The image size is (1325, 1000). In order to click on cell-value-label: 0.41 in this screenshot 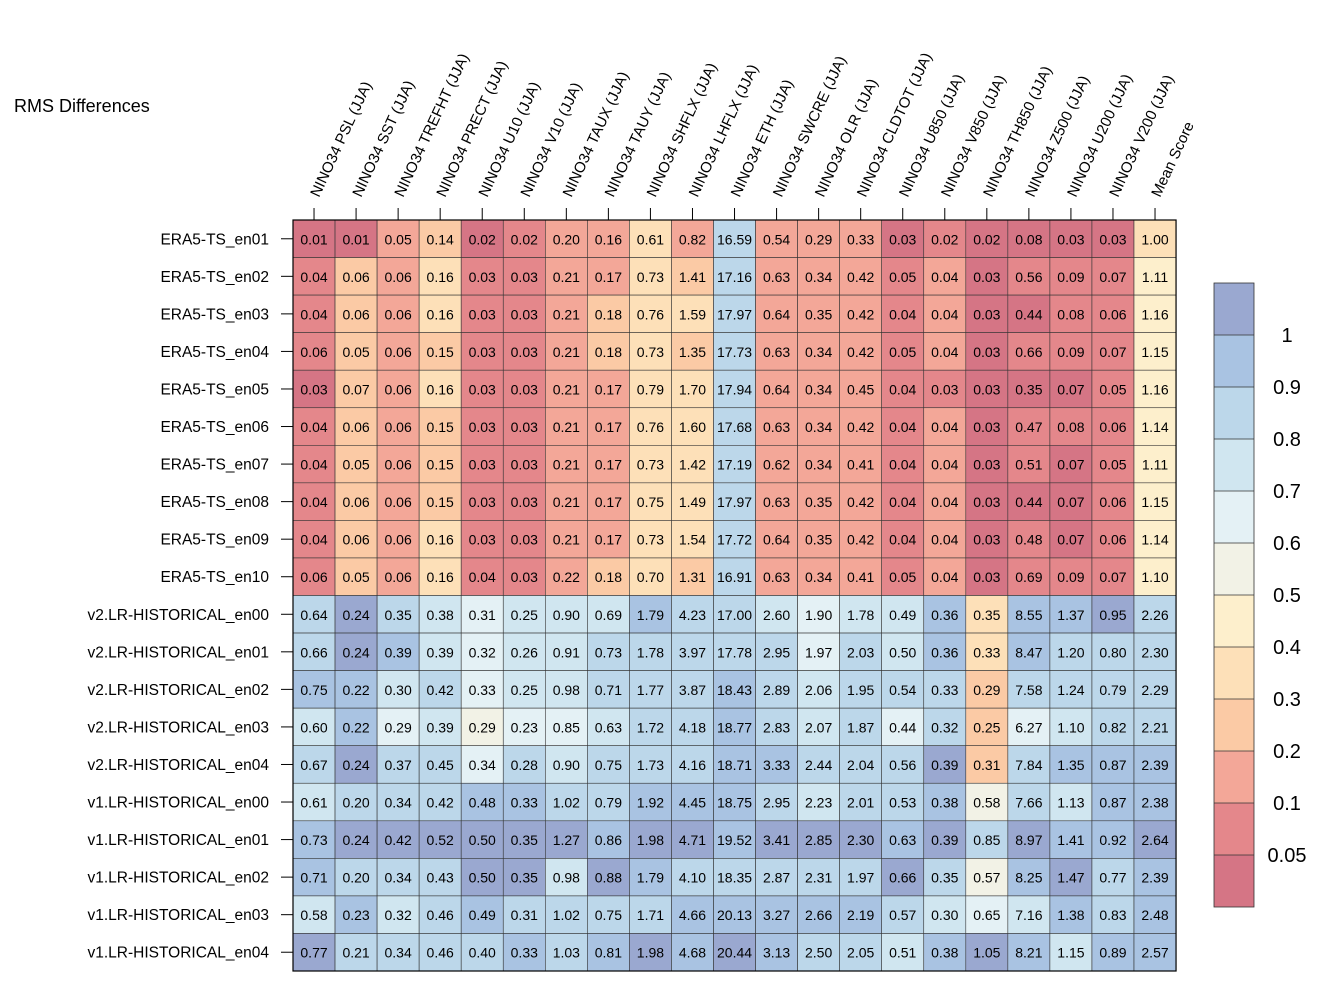, I will do `click(860, 577)`.